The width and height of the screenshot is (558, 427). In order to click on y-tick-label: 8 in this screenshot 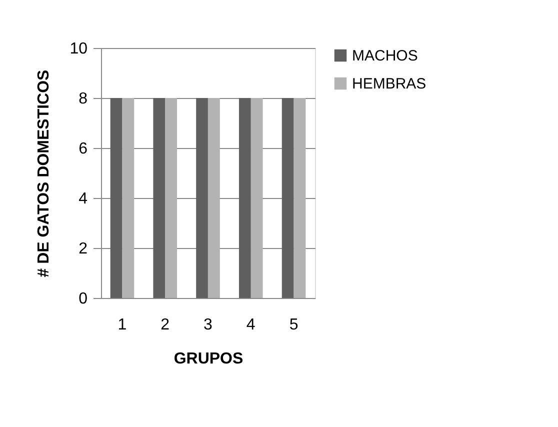, I will do `click(83, 99)`.